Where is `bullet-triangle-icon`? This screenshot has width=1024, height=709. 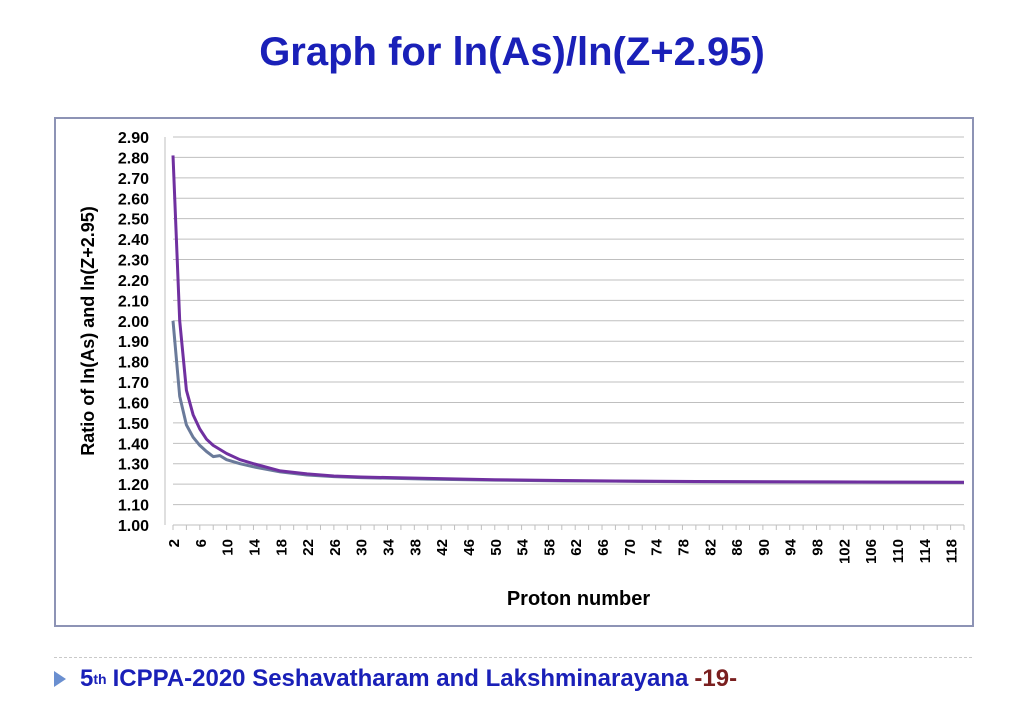 bullet-triangle-icon is located at coordinates (60, 679).